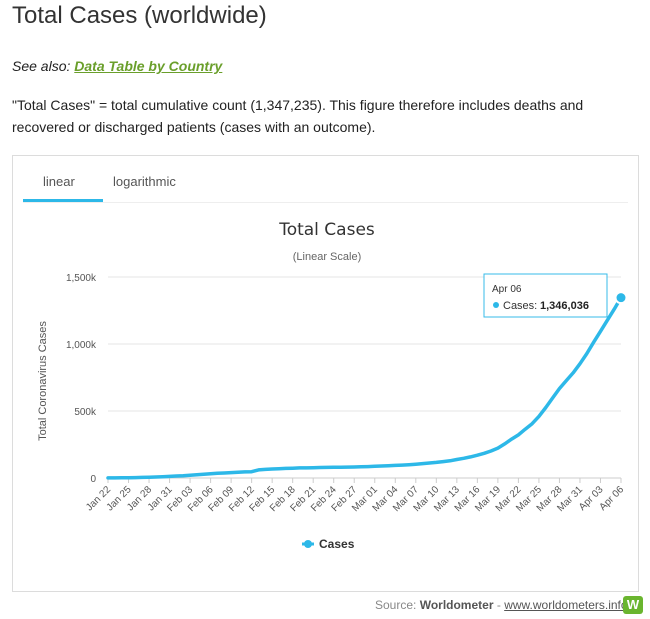 This screenshot has width=650, height=619. I want to click on data-point-last, so click(621, 298).